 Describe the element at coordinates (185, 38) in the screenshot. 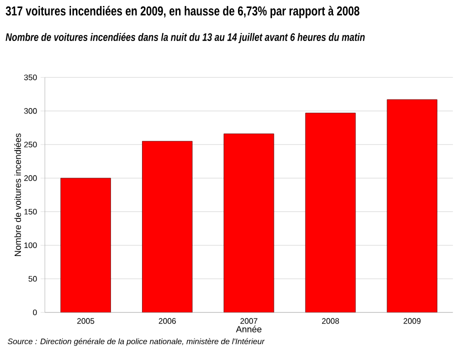

I see `chart-subtitle: Nombre de voitures incendiées dans la nuit du 13 au 14 juillet avant 6 heures du matin` at that location.